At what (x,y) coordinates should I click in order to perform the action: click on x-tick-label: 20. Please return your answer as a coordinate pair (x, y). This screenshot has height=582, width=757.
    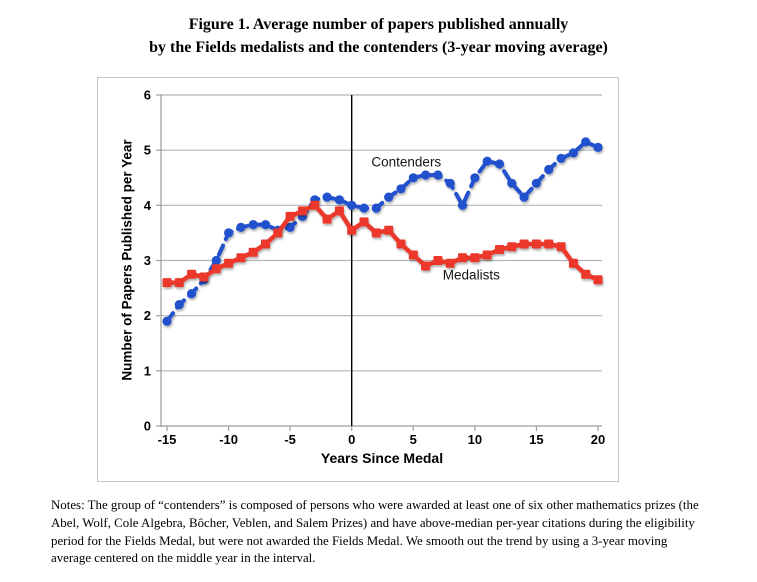
    Looking at the image, I should click on (598, 439).